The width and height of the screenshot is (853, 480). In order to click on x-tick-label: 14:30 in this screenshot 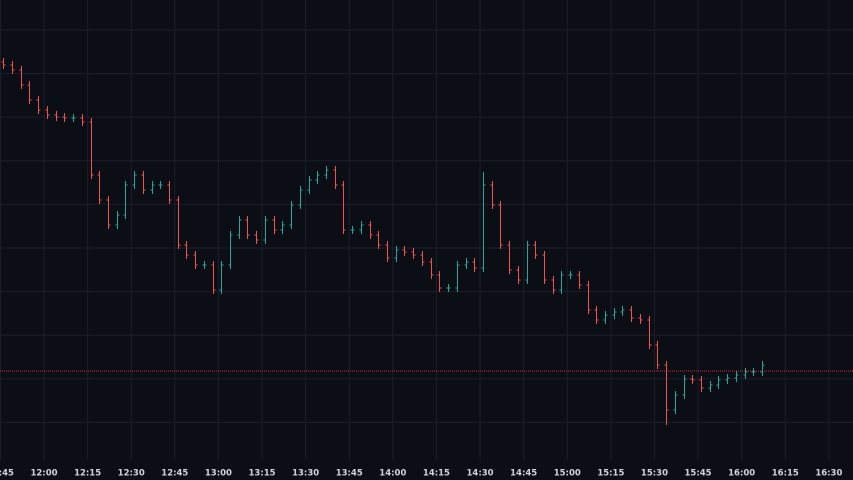, I will do `click(480, 474)`.